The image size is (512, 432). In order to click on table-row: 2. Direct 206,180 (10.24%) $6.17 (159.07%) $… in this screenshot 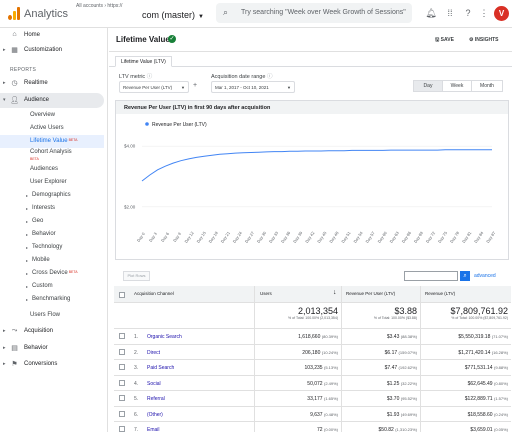, I will do `click(312, 352)`.